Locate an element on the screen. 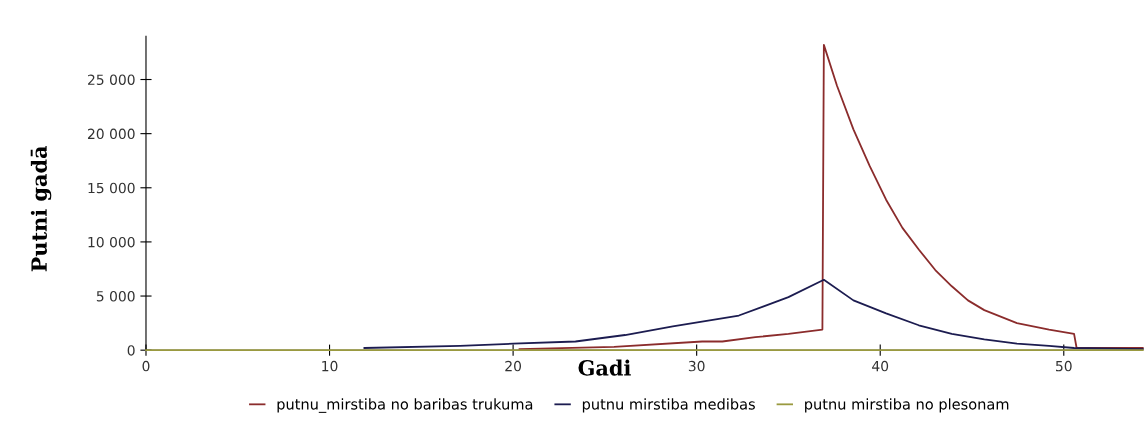 This screenshot has width=1145, height=426. y-tick-label: 5 000 is located at coordinates (115, 296).